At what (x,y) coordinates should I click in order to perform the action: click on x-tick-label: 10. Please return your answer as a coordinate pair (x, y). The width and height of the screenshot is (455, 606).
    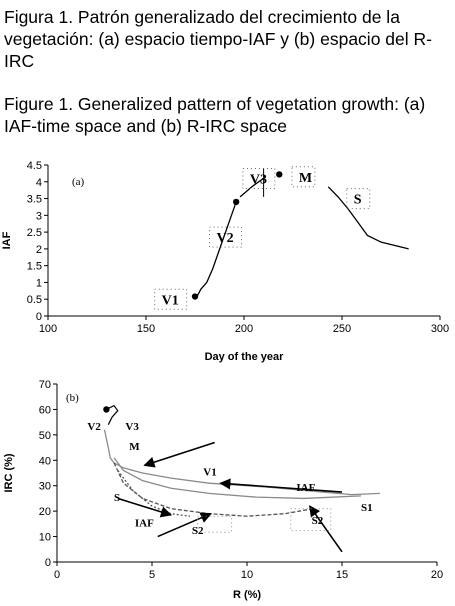
    Looking at the image, I should click on (247, 575).